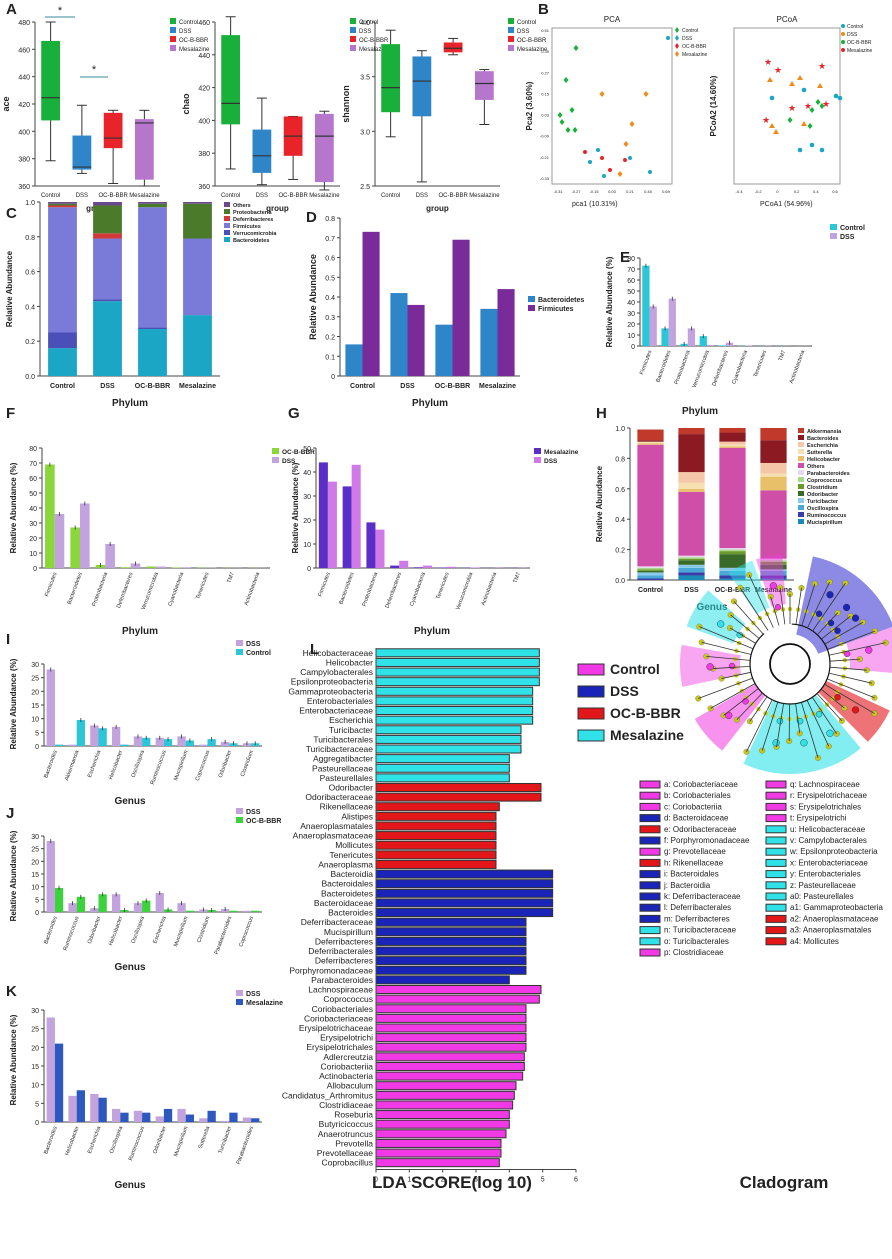 The image size is (892, 1259). What do you see at coordinates (181, 931) in the screenshot?
I see `j-x-tick-label: Mucispirillum` at bounding box center [181, 931].